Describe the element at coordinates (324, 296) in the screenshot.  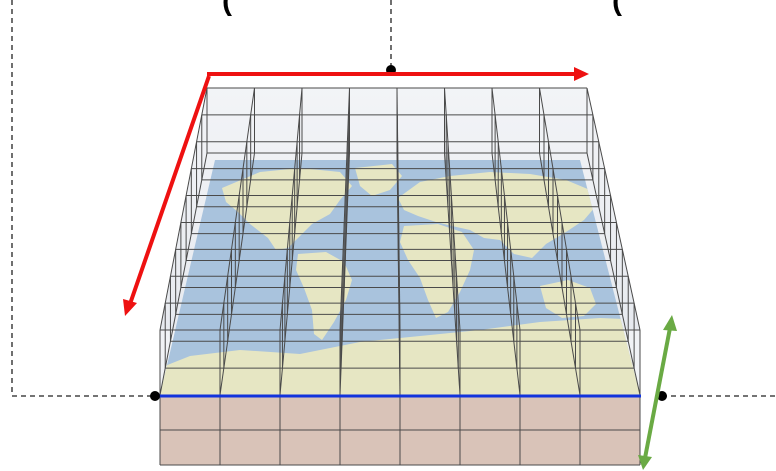
I see `south-america-landmass` at that location.